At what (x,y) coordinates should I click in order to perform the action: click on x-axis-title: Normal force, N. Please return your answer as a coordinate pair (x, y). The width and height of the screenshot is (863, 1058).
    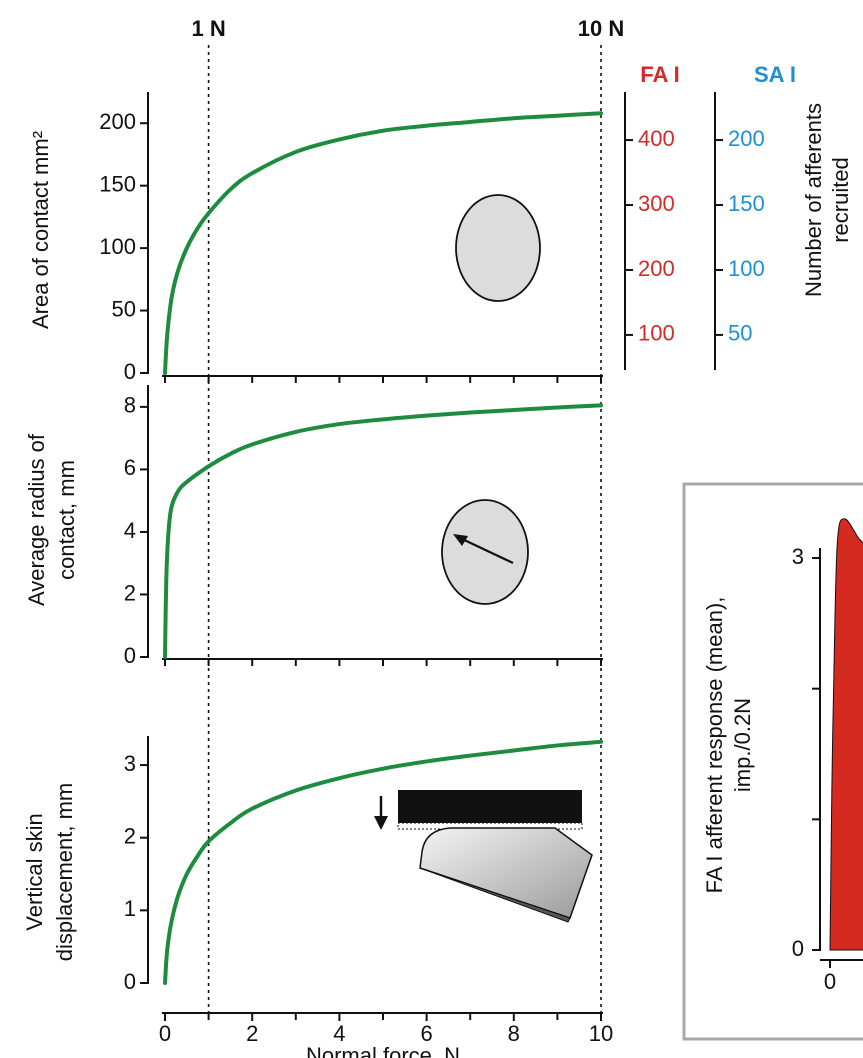
    Looking at the image, I should click on (383, 1050).